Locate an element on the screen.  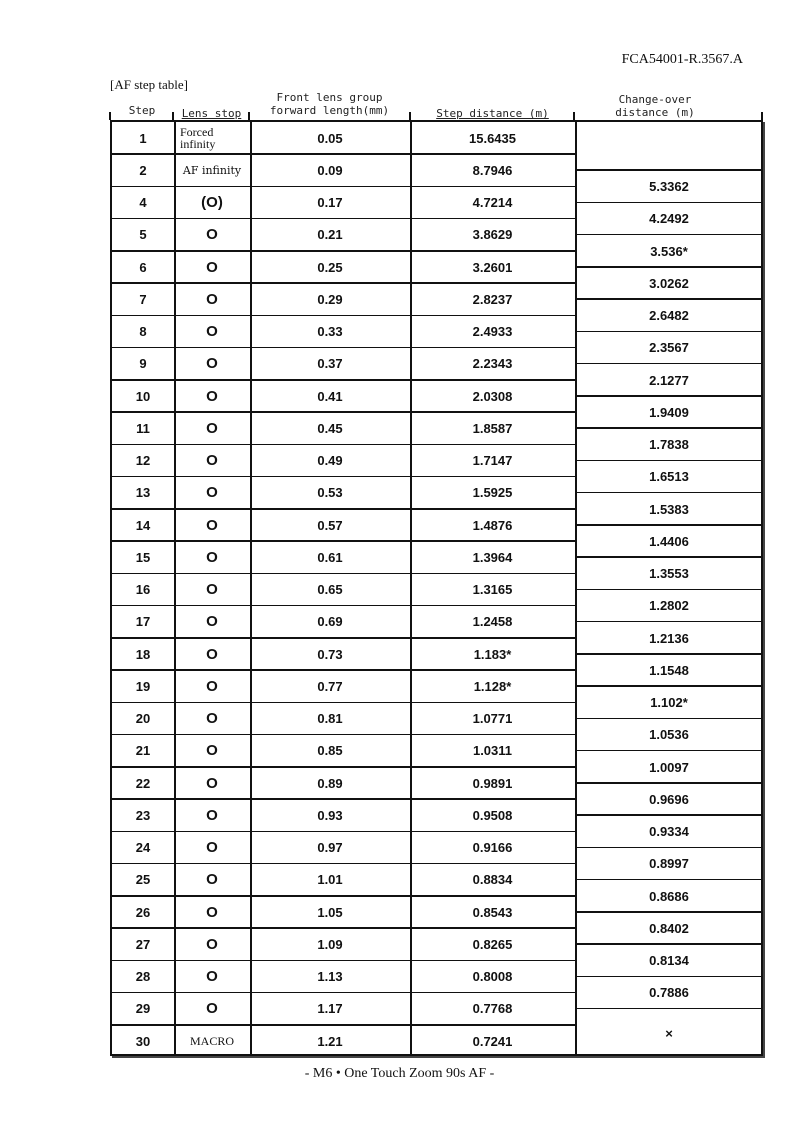
step-distance-cell: 0.8008 is located at coordinates (492, 977).